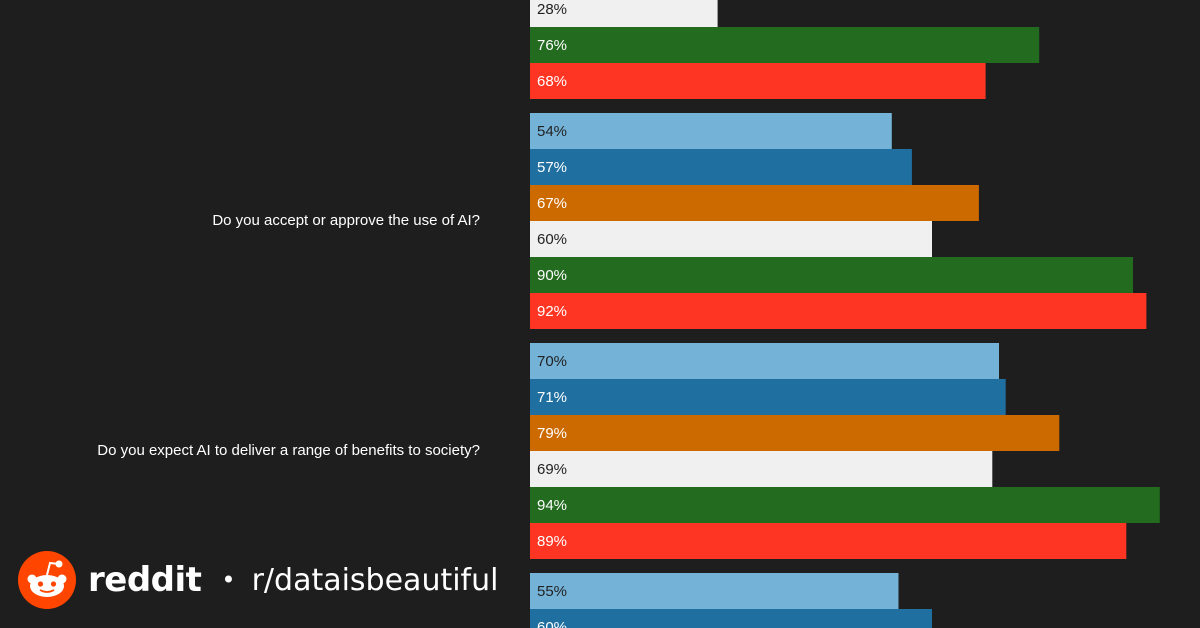 Image resolution: width=1200 pixels, height=628 pixels. What do you see at coordinates (552, 131) in the screenshot?
I see `bar-value-label: 54%` at bounding box center [552, 131].